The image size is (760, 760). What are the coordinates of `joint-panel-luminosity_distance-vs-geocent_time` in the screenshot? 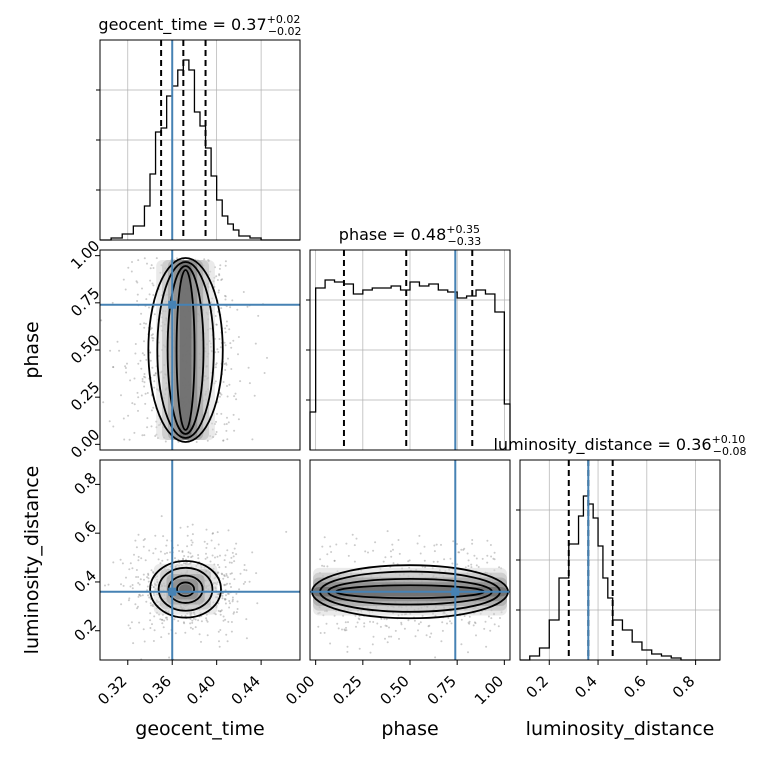 It's located at (186, 560).